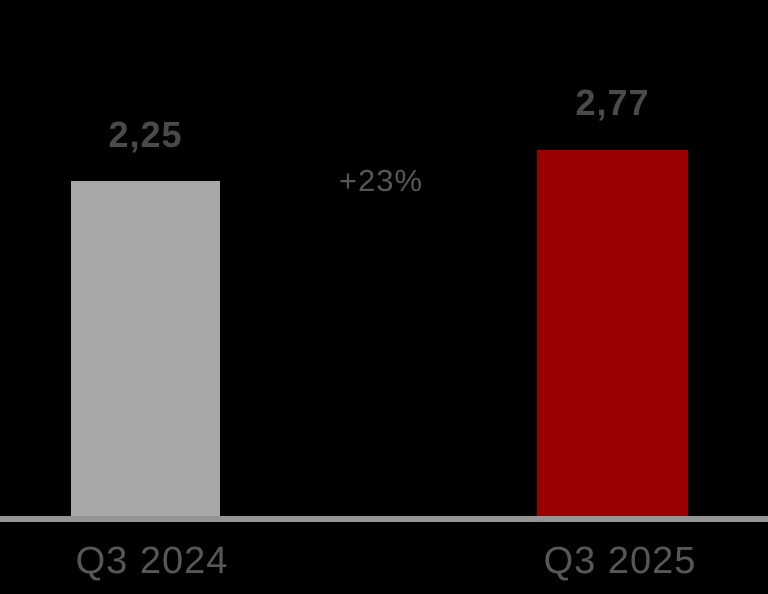 The height and width of the screenshot is (594, 768). What do you see at coordinates (145, 348) in the screenshot?
I see `bar-q3-2024` at bounding box center [145, 348].